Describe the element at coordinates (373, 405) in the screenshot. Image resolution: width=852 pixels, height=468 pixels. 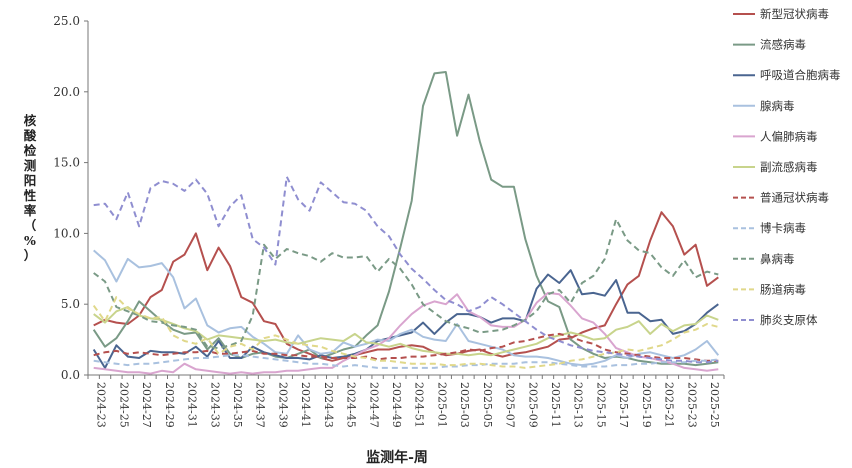
I see `x-tick-label: 2024-47` at that location.